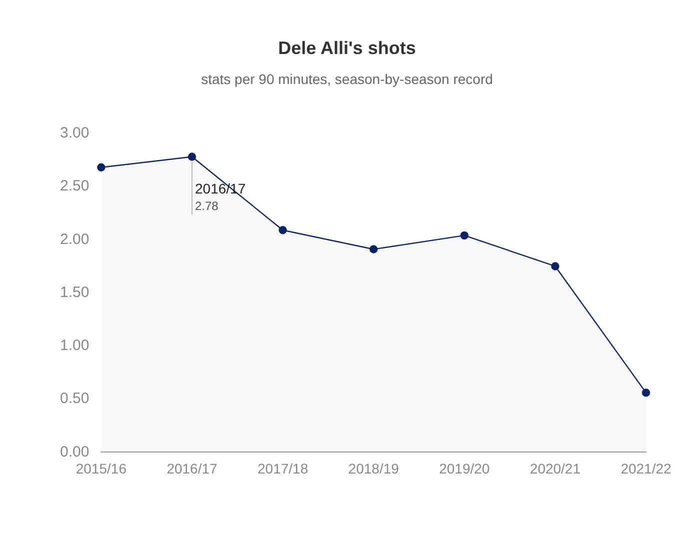 The width and height of the screenshot is (694, 559). Describe the element at coordinates (75, 292) in the screenshot. I see `y-tick-label: 1.50` at that location.